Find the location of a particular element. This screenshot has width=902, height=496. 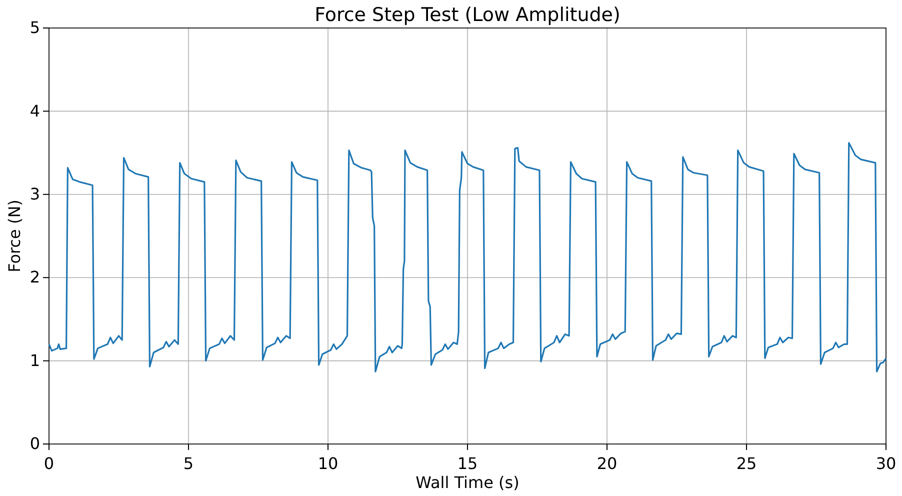

y-tick-label: 3 is located at coordinates (35, 194).